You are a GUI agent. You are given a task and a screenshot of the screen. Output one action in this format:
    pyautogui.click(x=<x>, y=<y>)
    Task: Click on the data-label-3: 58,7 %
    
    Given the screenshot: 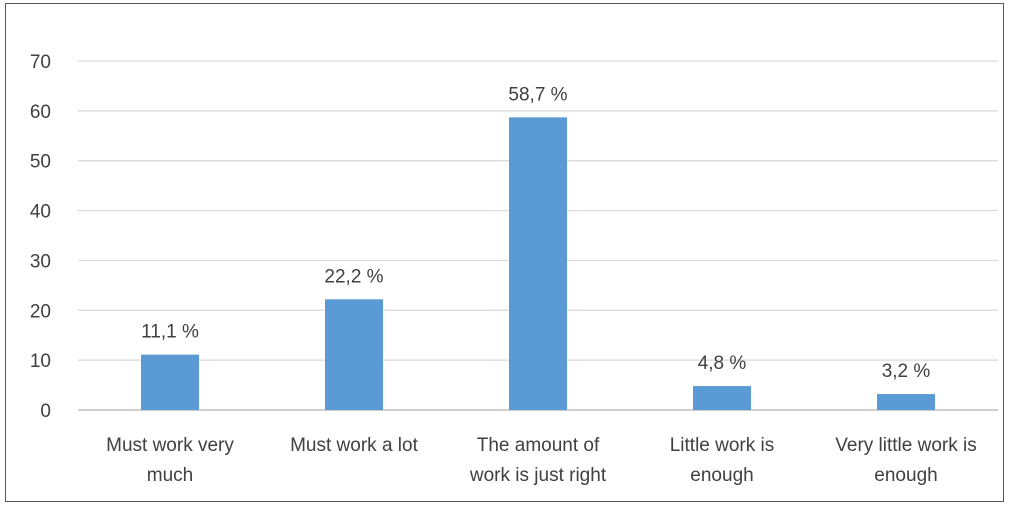 What is the action you would take?
    pyautogui.click(x=537, y=94)
    